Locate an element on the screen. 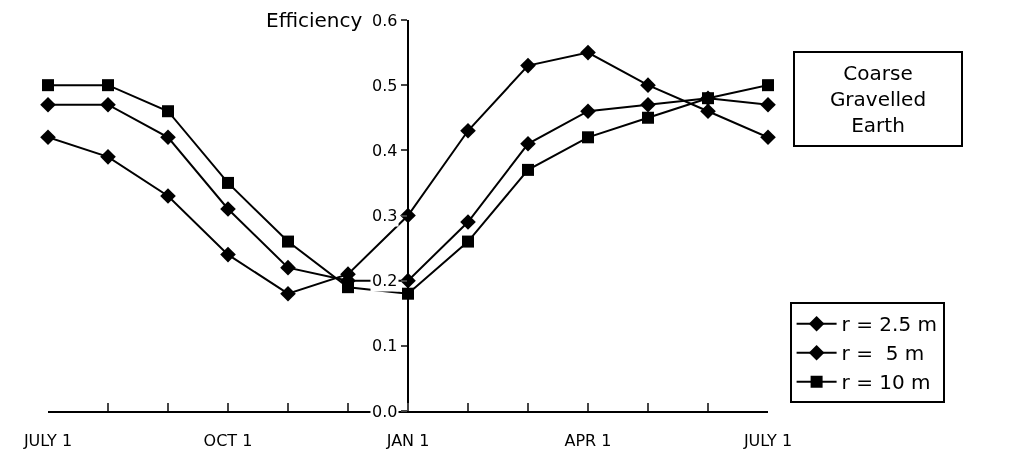 This screenshot has height=464, width=1021. y-tick-label: 0.2 is located at coordinates (385, 280).